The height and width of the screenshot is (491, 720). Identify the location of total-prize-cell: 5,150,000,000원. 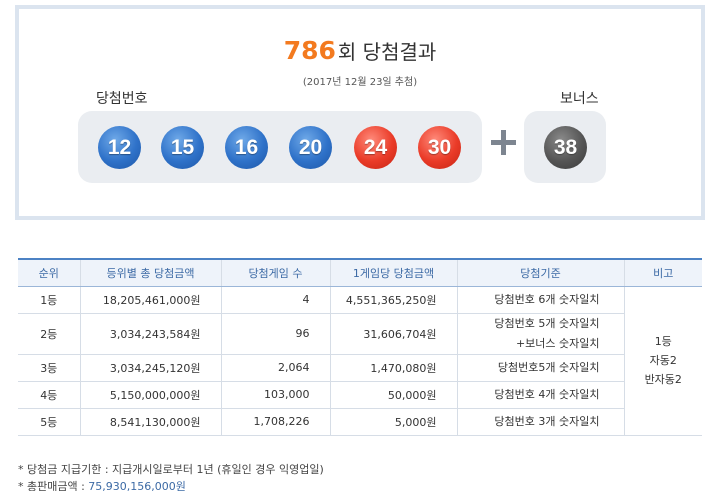
(150, 395).